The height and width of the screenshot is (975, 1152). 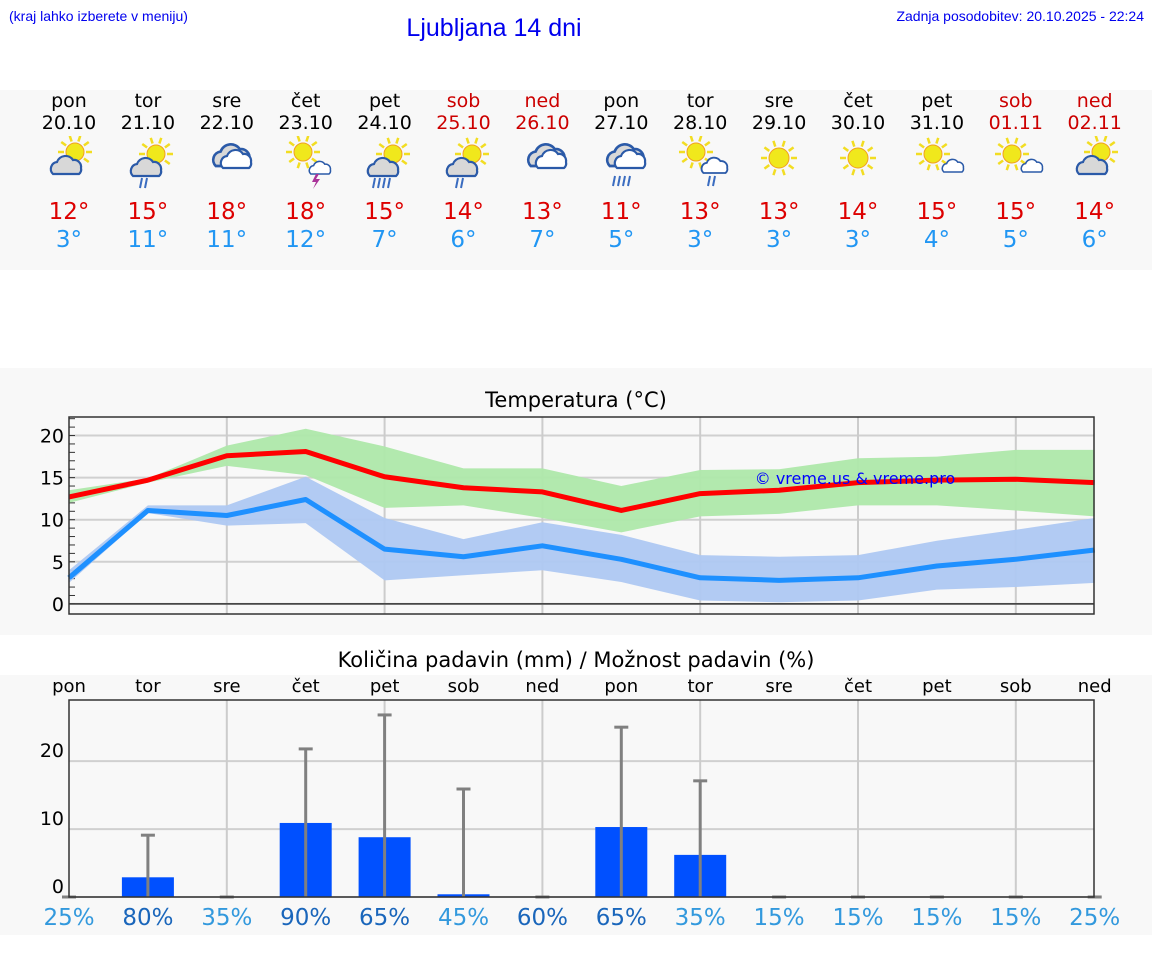 What do you see at coordinates (385, 918) in the screenshot?
I see `precip-probability: 65%` at bounding box center [385, 918].